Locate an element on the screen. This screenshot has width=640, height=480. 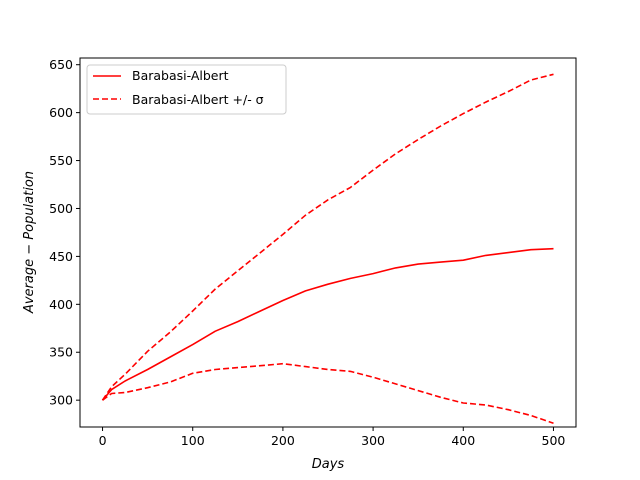
y-tick-label: 300 is located at coordinates (61, 400).